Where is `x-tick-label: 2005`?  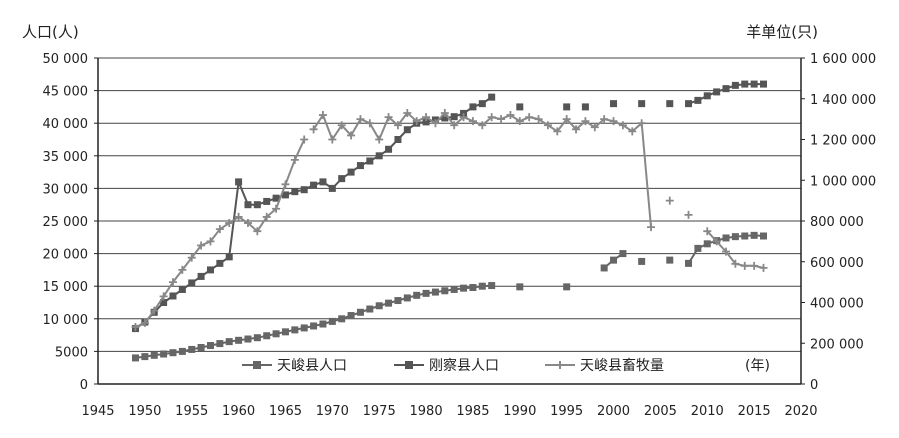 x-tick-label: 2005 is located at coordinates (660, 411).